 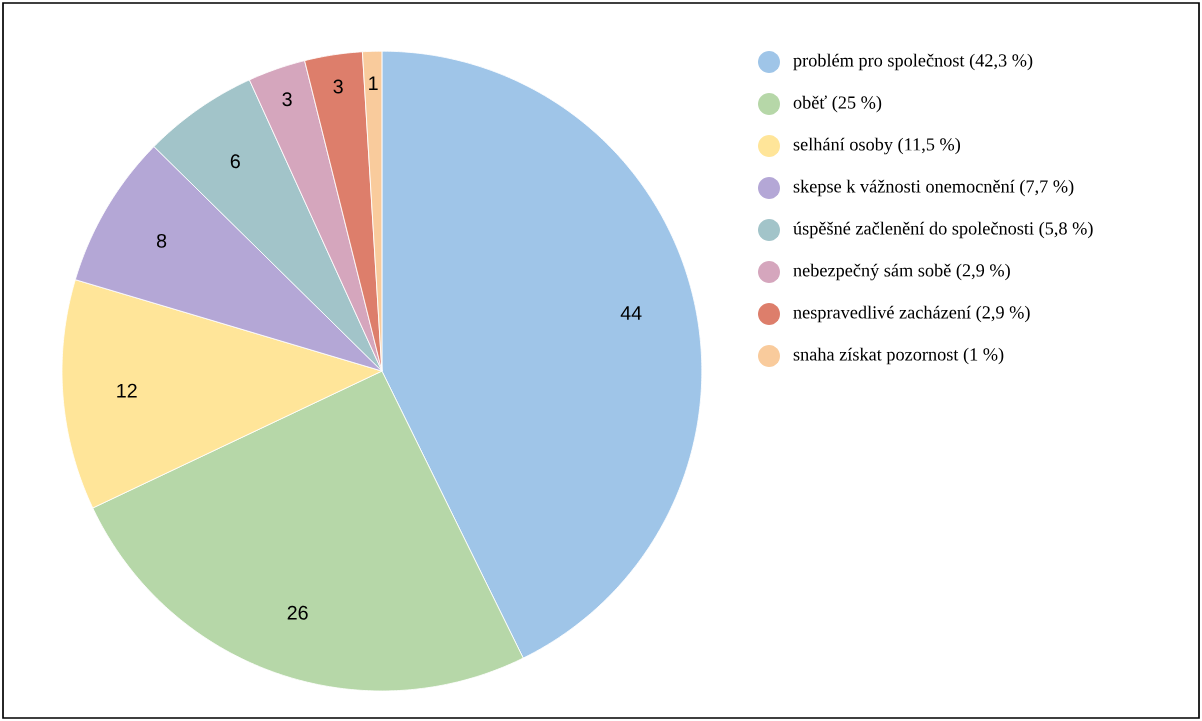 I want to click on data-label: 12, so click(x=127, y=390).